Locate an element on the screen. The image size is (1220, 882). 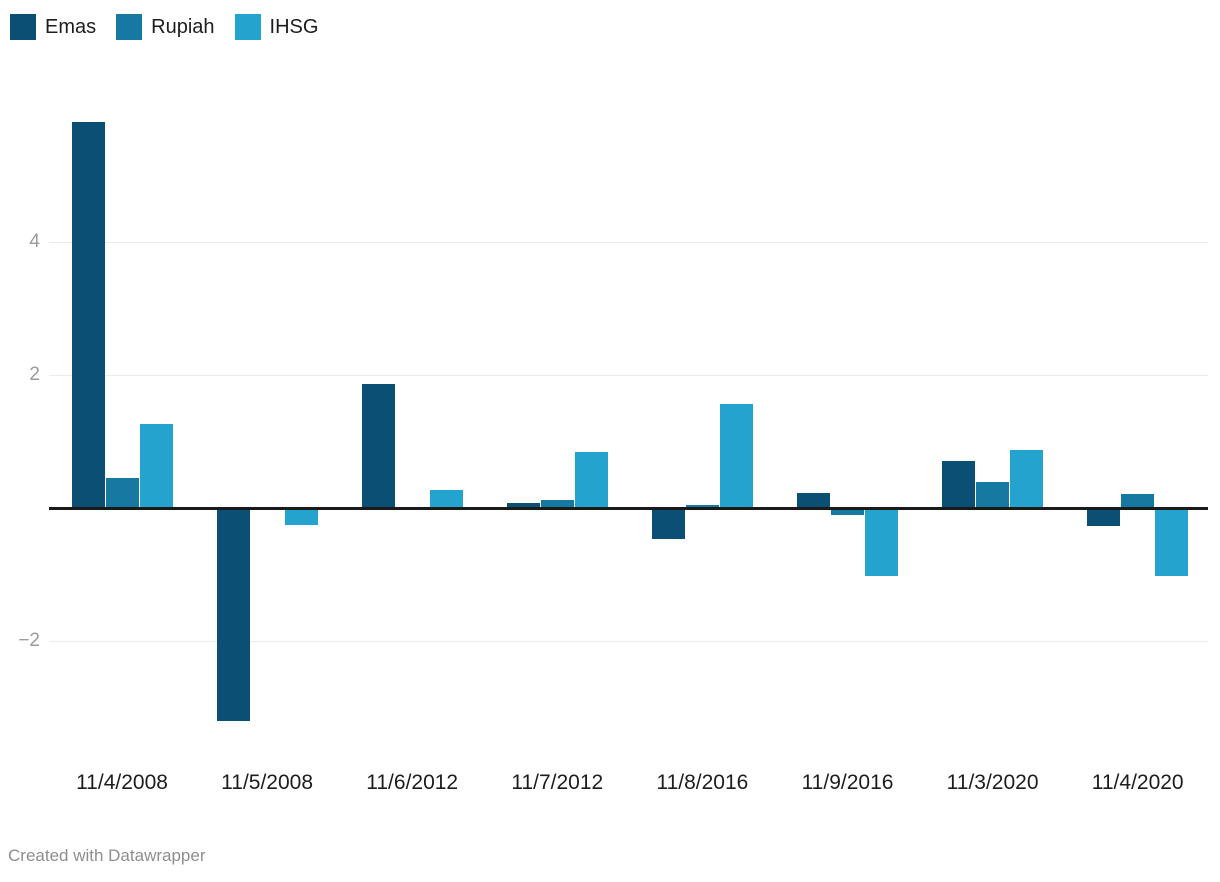
x-axis-category-label: 11/7/2012 is located at coordinates (557, 782).